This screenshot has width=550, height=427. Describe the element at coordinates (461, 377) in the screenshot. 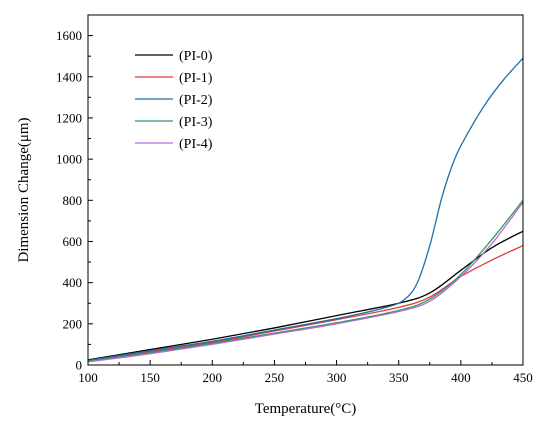

I see `x-tick-label: 400` at that location.